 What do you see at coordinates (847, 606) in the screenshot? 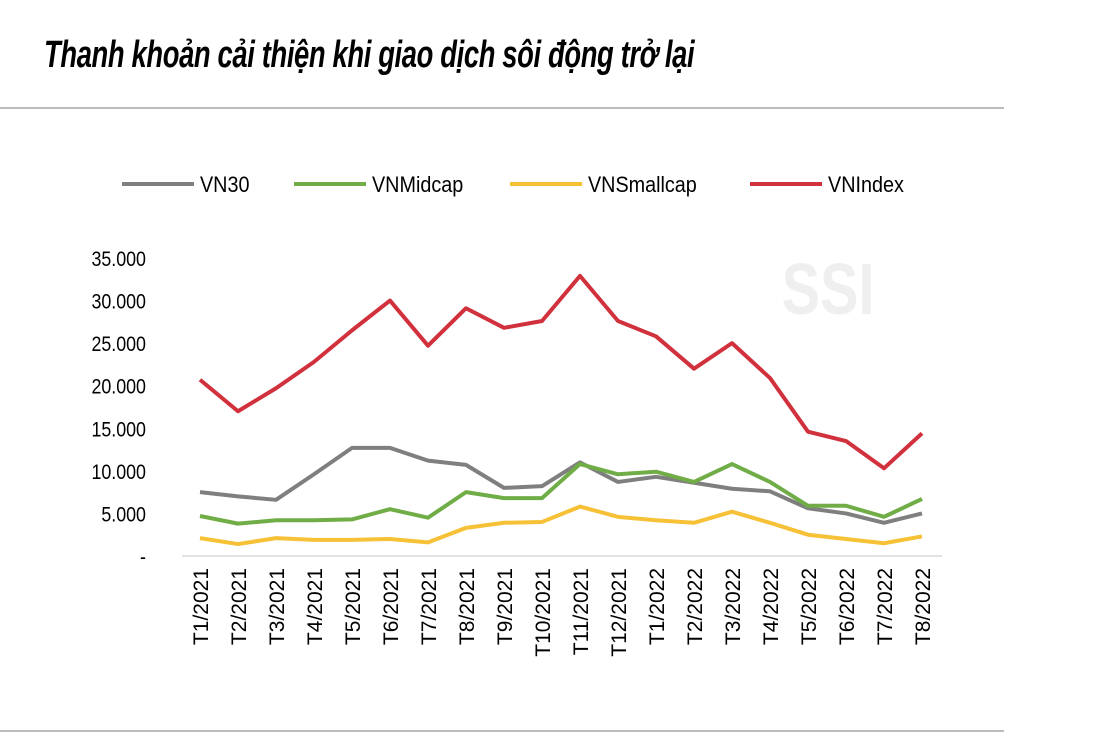
I see `x-tick-label: T6/2022` at bounding box center [847, 606].